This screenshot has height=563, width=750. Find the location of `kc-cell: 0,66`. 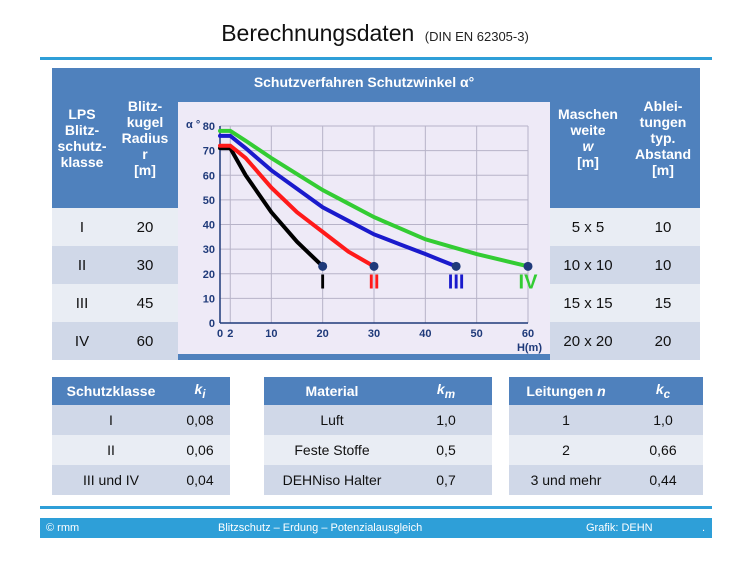

kc-cell: 0,66 is located at coordinates (663, 450).